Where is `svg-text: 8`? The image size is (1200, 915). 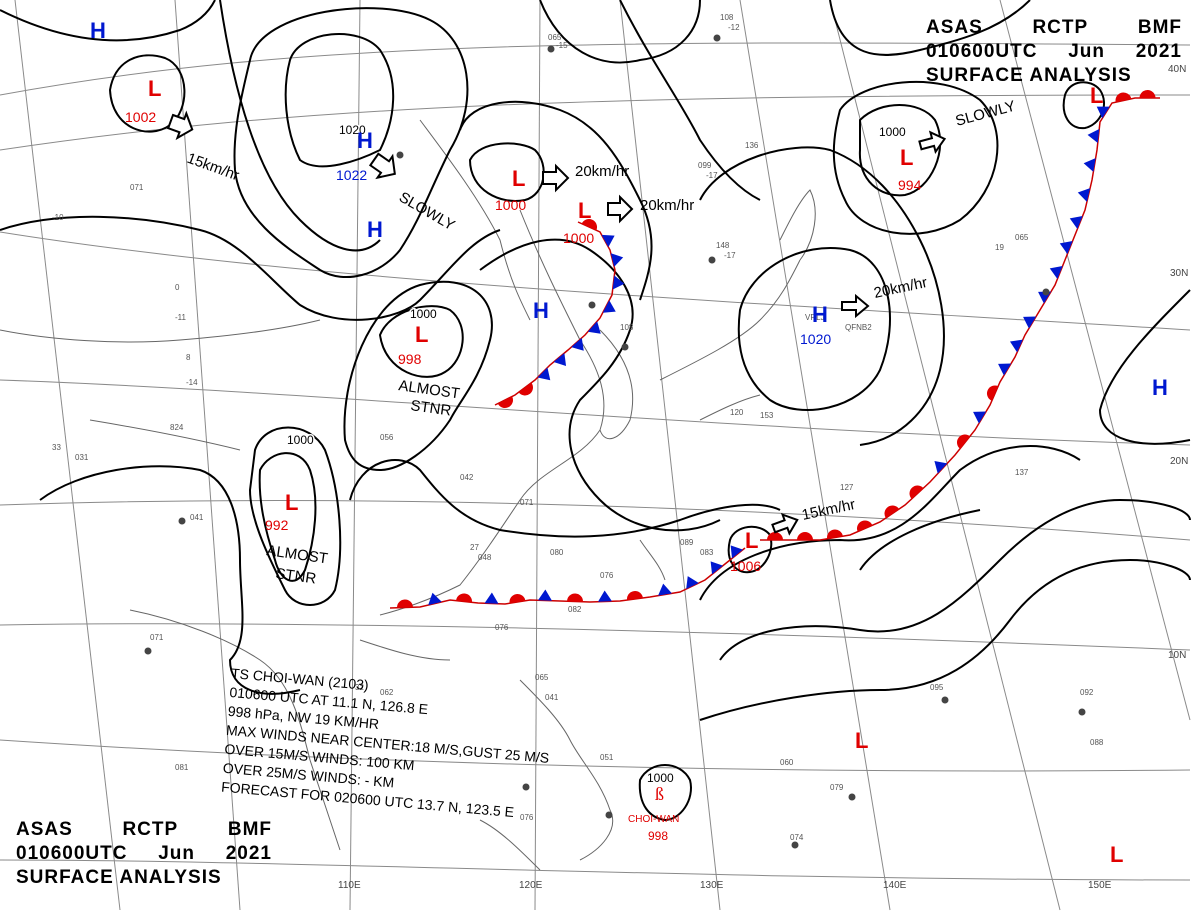 svg-text: 8 is located at coordinates (188, 357).